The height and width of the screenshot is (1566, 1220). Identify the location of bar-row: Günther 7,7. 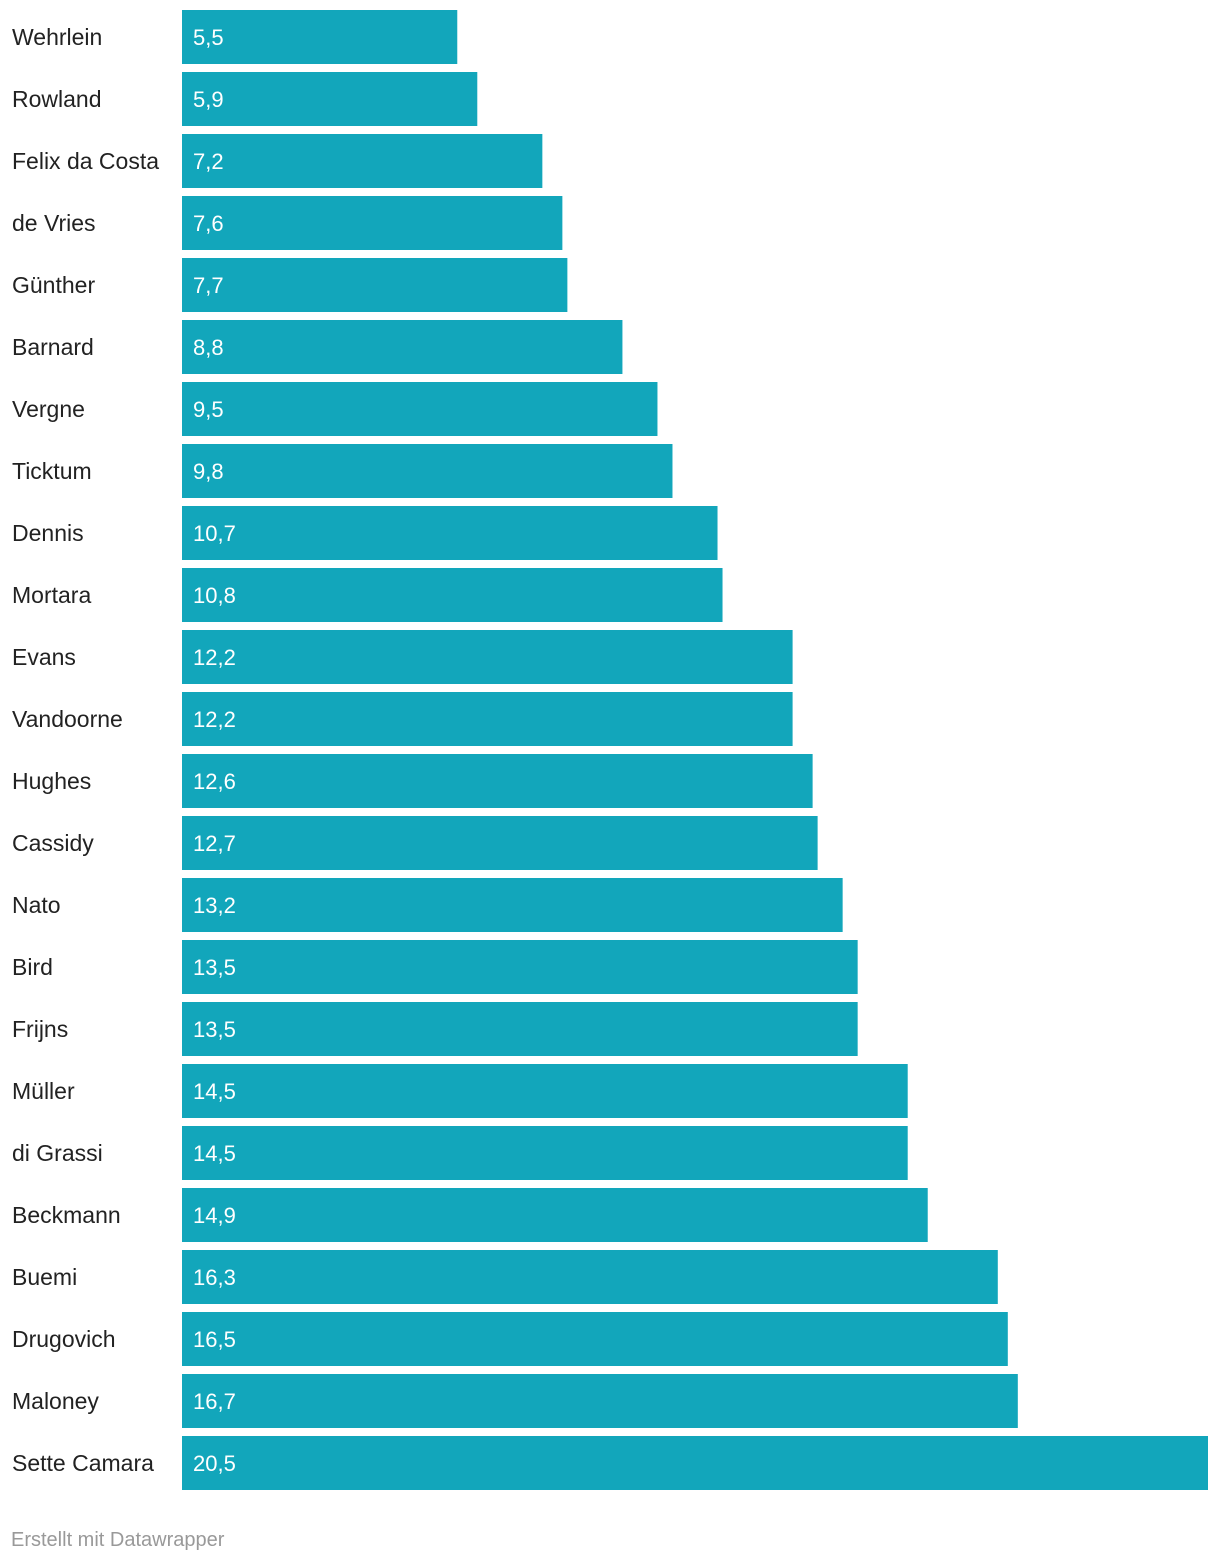
(290, 285).